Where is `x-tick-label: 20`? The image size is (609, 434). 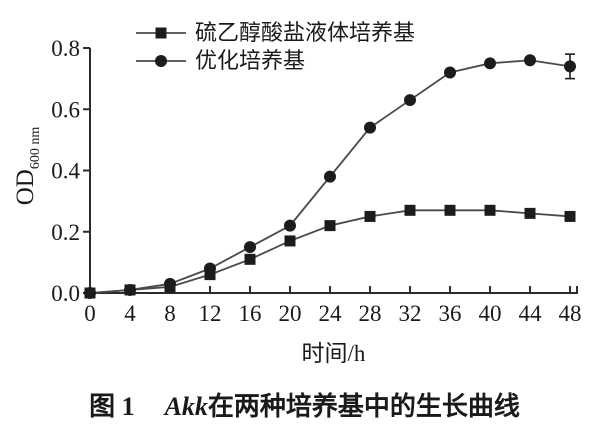 x-tick-label: 20 is located at coordinates (290, 313).